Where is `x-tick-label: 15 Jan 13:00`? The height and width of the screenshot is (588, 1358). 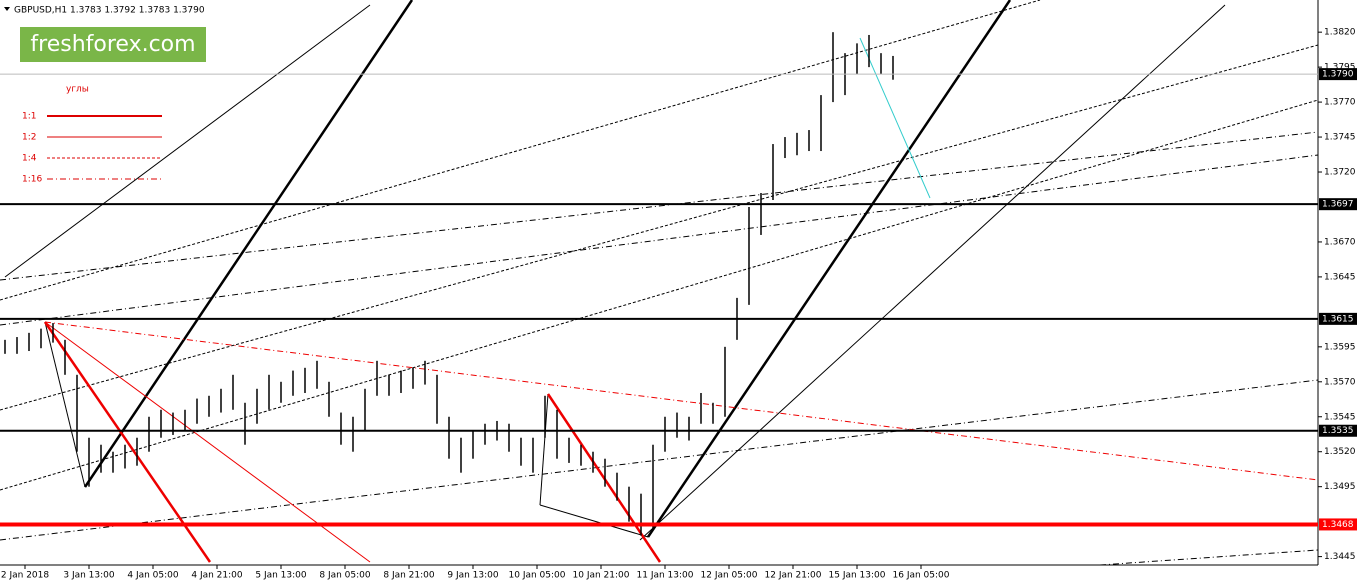
x-tick-label: 15 Jan 13:00 is located at coordinates (857, 576).